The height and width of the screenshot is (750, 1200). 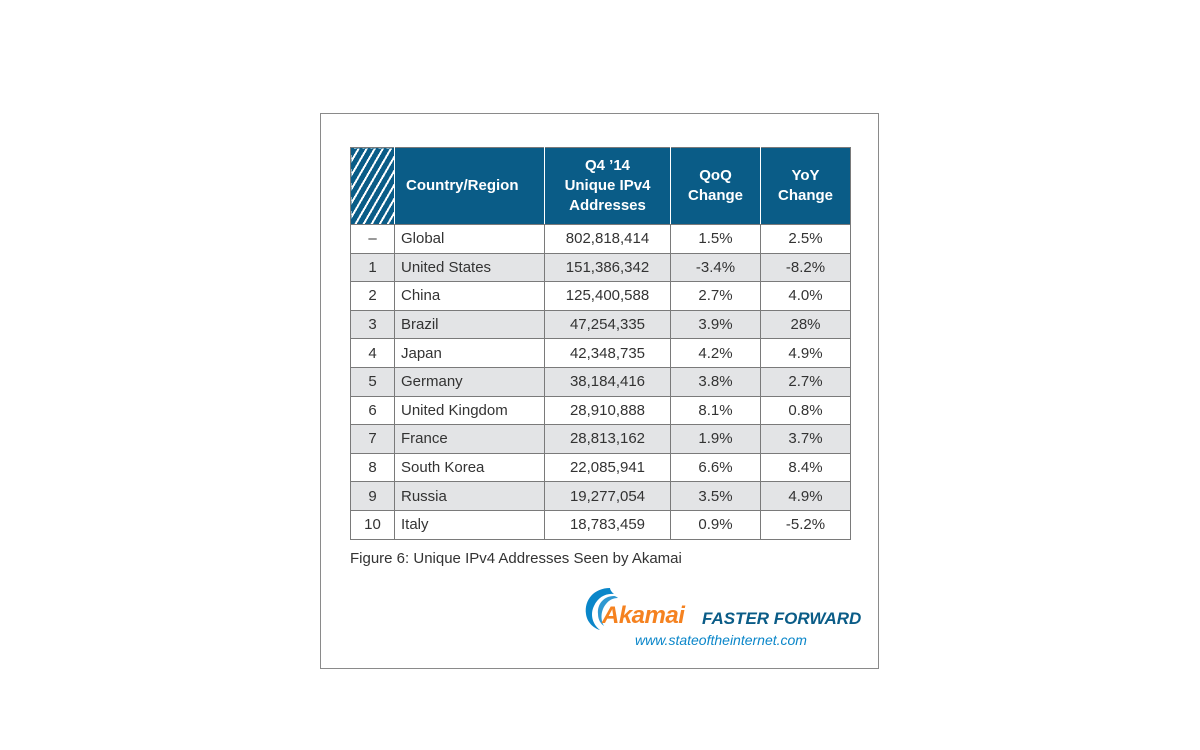 I want to click on table-row: 1 United States 151,386,342 -3.4% -8.2%, so click(x=600, y=267).